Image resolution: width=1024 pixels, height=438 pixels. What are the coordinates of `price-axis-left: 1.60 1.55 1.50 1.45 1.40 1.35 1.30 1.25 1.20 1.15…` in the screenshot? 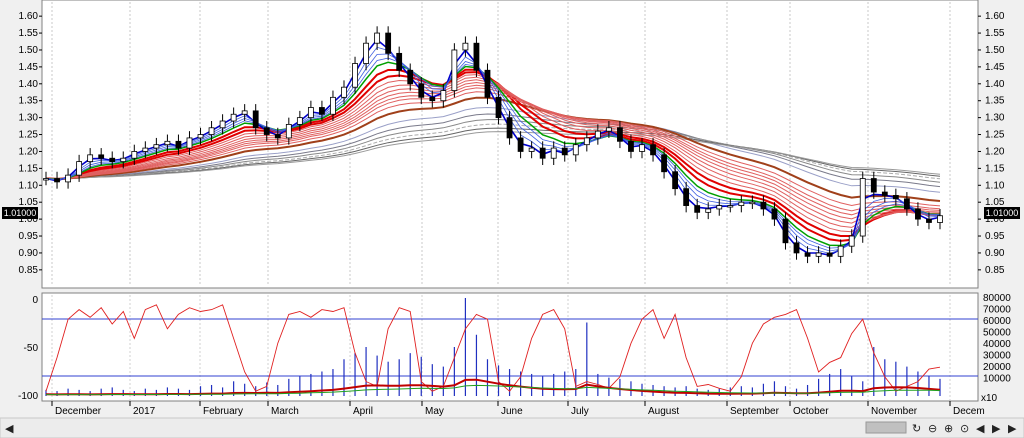 It's located at (30, 143).